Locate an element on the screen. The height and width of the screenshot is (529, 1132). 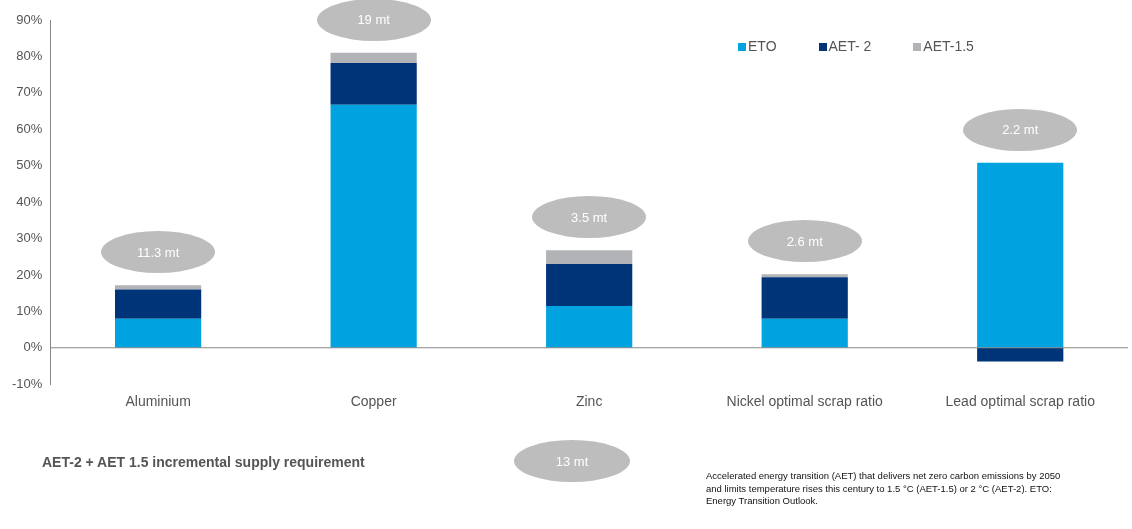
y-tick-label: 90% is located at coordinates (29, 19).